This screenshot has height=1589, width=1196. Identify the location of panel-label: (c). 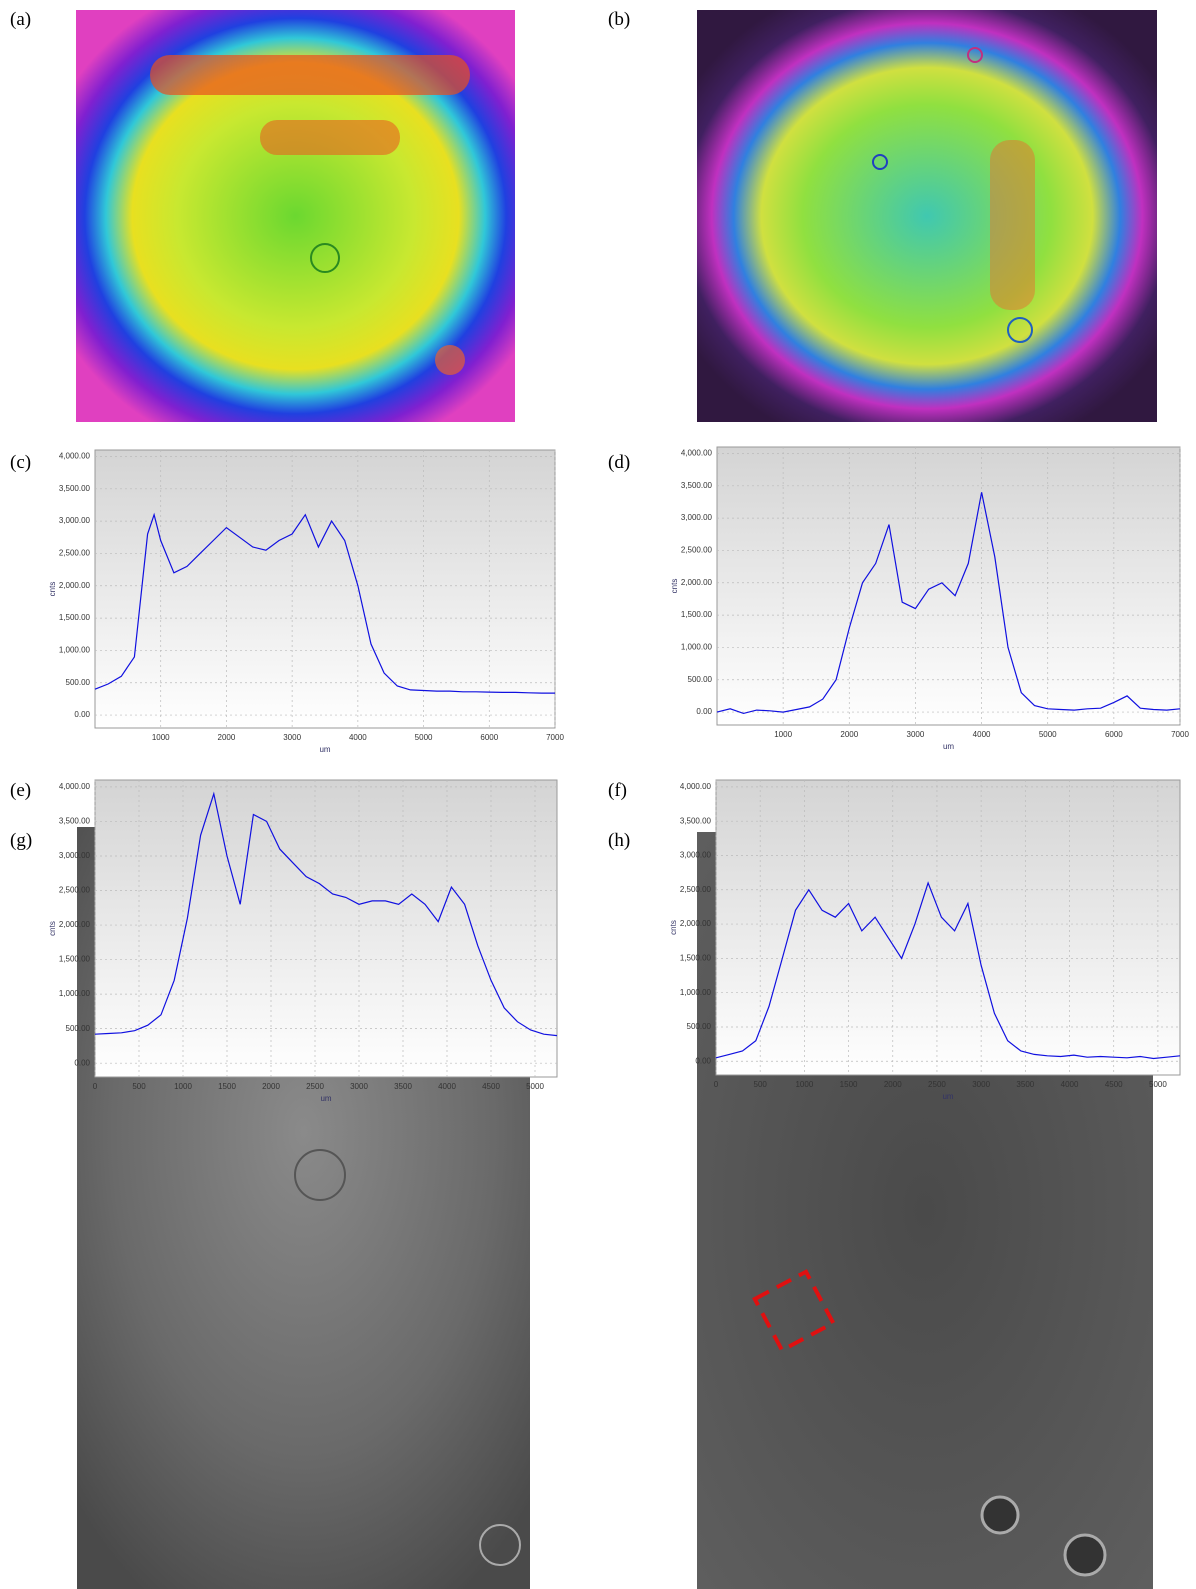
(20, 462).